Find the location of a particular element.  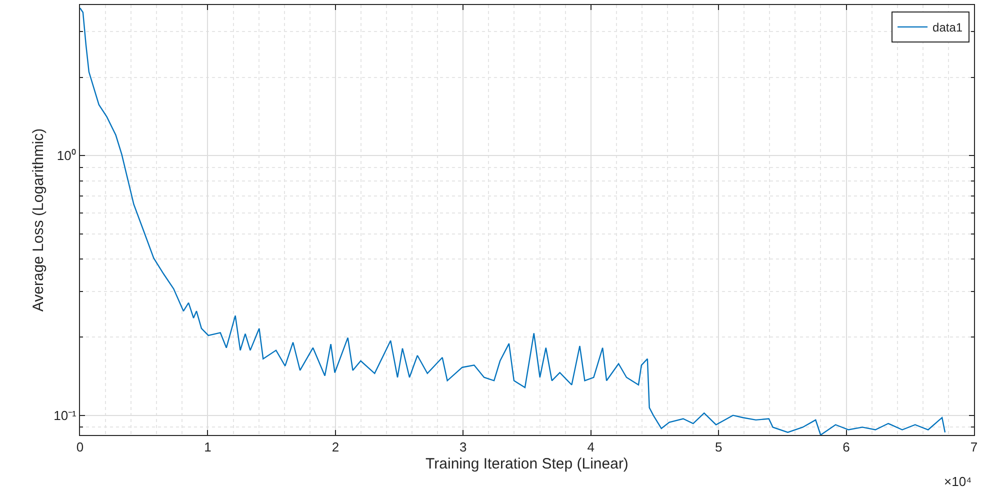

x-tick-label: 0 is located at coordinates (80, 447).